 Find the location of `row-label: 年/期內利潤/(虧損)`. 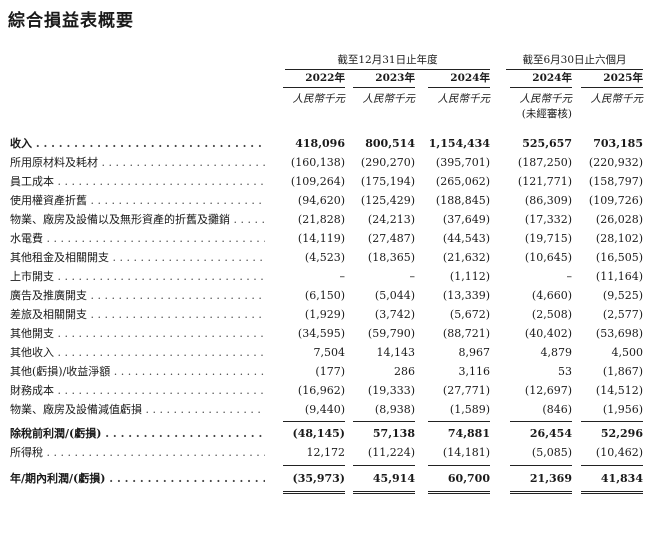

row-label: 年/期內利潤/(虧損) is located at coordinates (137, 479).